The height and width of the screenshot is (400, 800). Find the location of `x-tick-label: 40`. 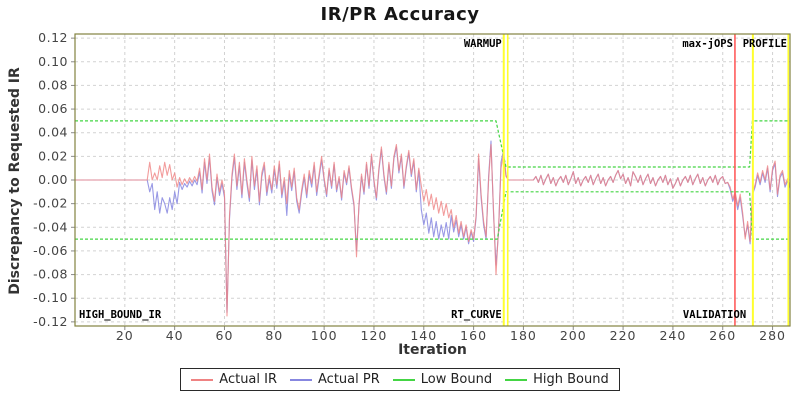

x-tick-label: 40 is located at coordinates (175, 335).